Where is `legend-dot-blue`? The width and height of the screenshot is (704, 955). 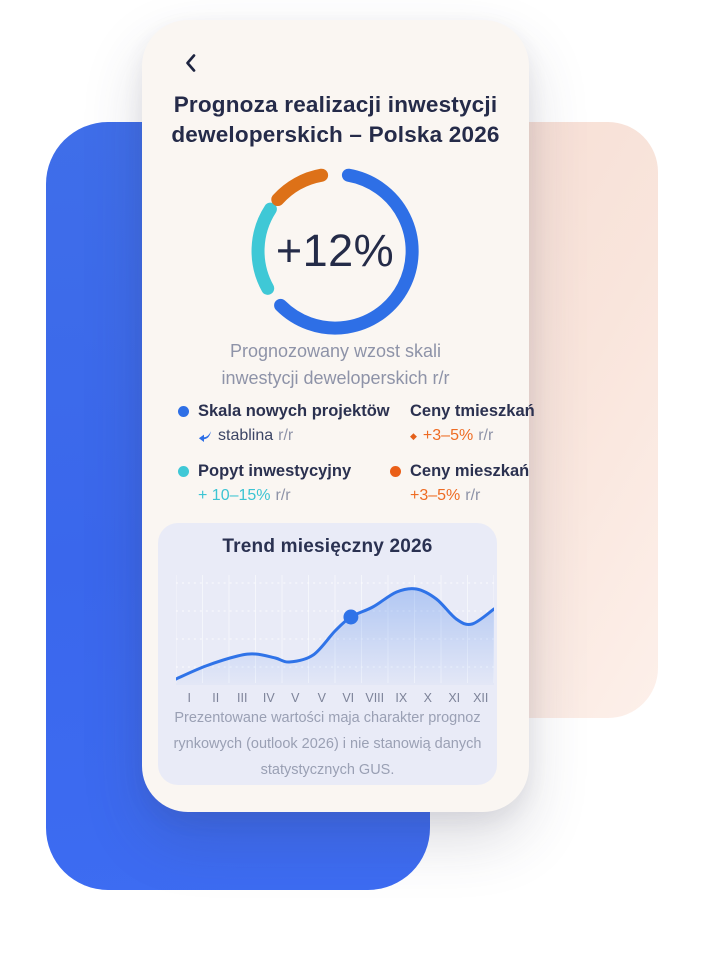
legend-dot-blue is located at coordinates (183, 411).